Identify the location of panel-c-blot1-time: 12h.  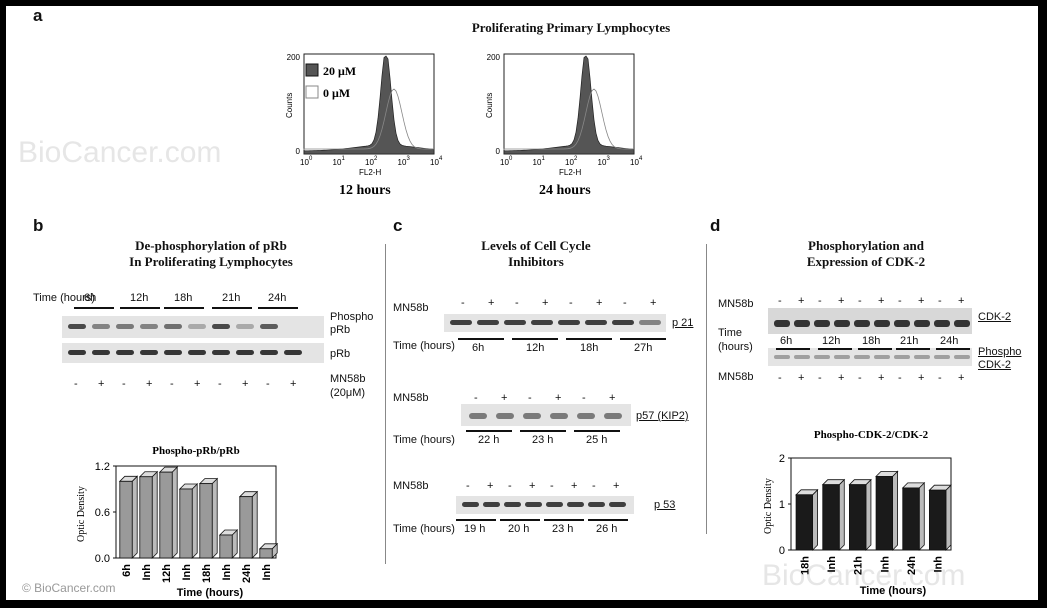
(535, 348).